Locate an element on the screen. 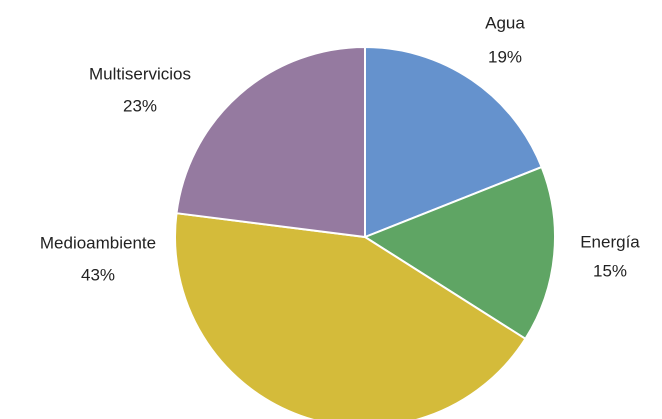 Image resolution: width=662 pixels, height=419 pixels. slice-value-label: 23% is located at coordinates (140, 105).